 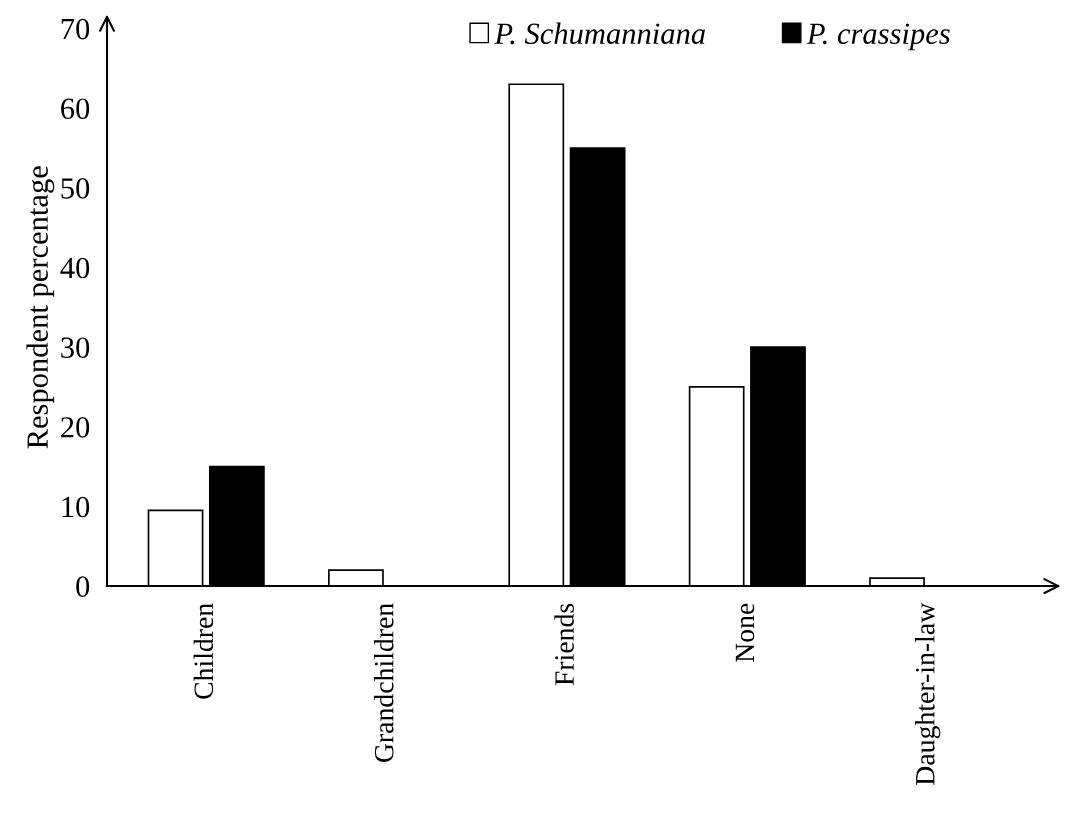 I want to click on x-tick-label: Children, so click(x=203, y=651).